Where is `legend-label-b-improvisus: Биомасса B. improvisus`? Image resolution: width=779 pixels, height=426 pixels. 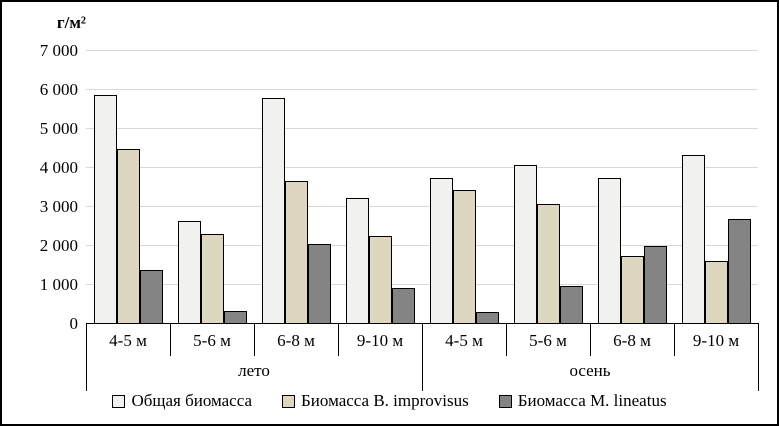
legend-label-b-improvisus: Биомасса B. improvisus is located at coordinates (385, 400).